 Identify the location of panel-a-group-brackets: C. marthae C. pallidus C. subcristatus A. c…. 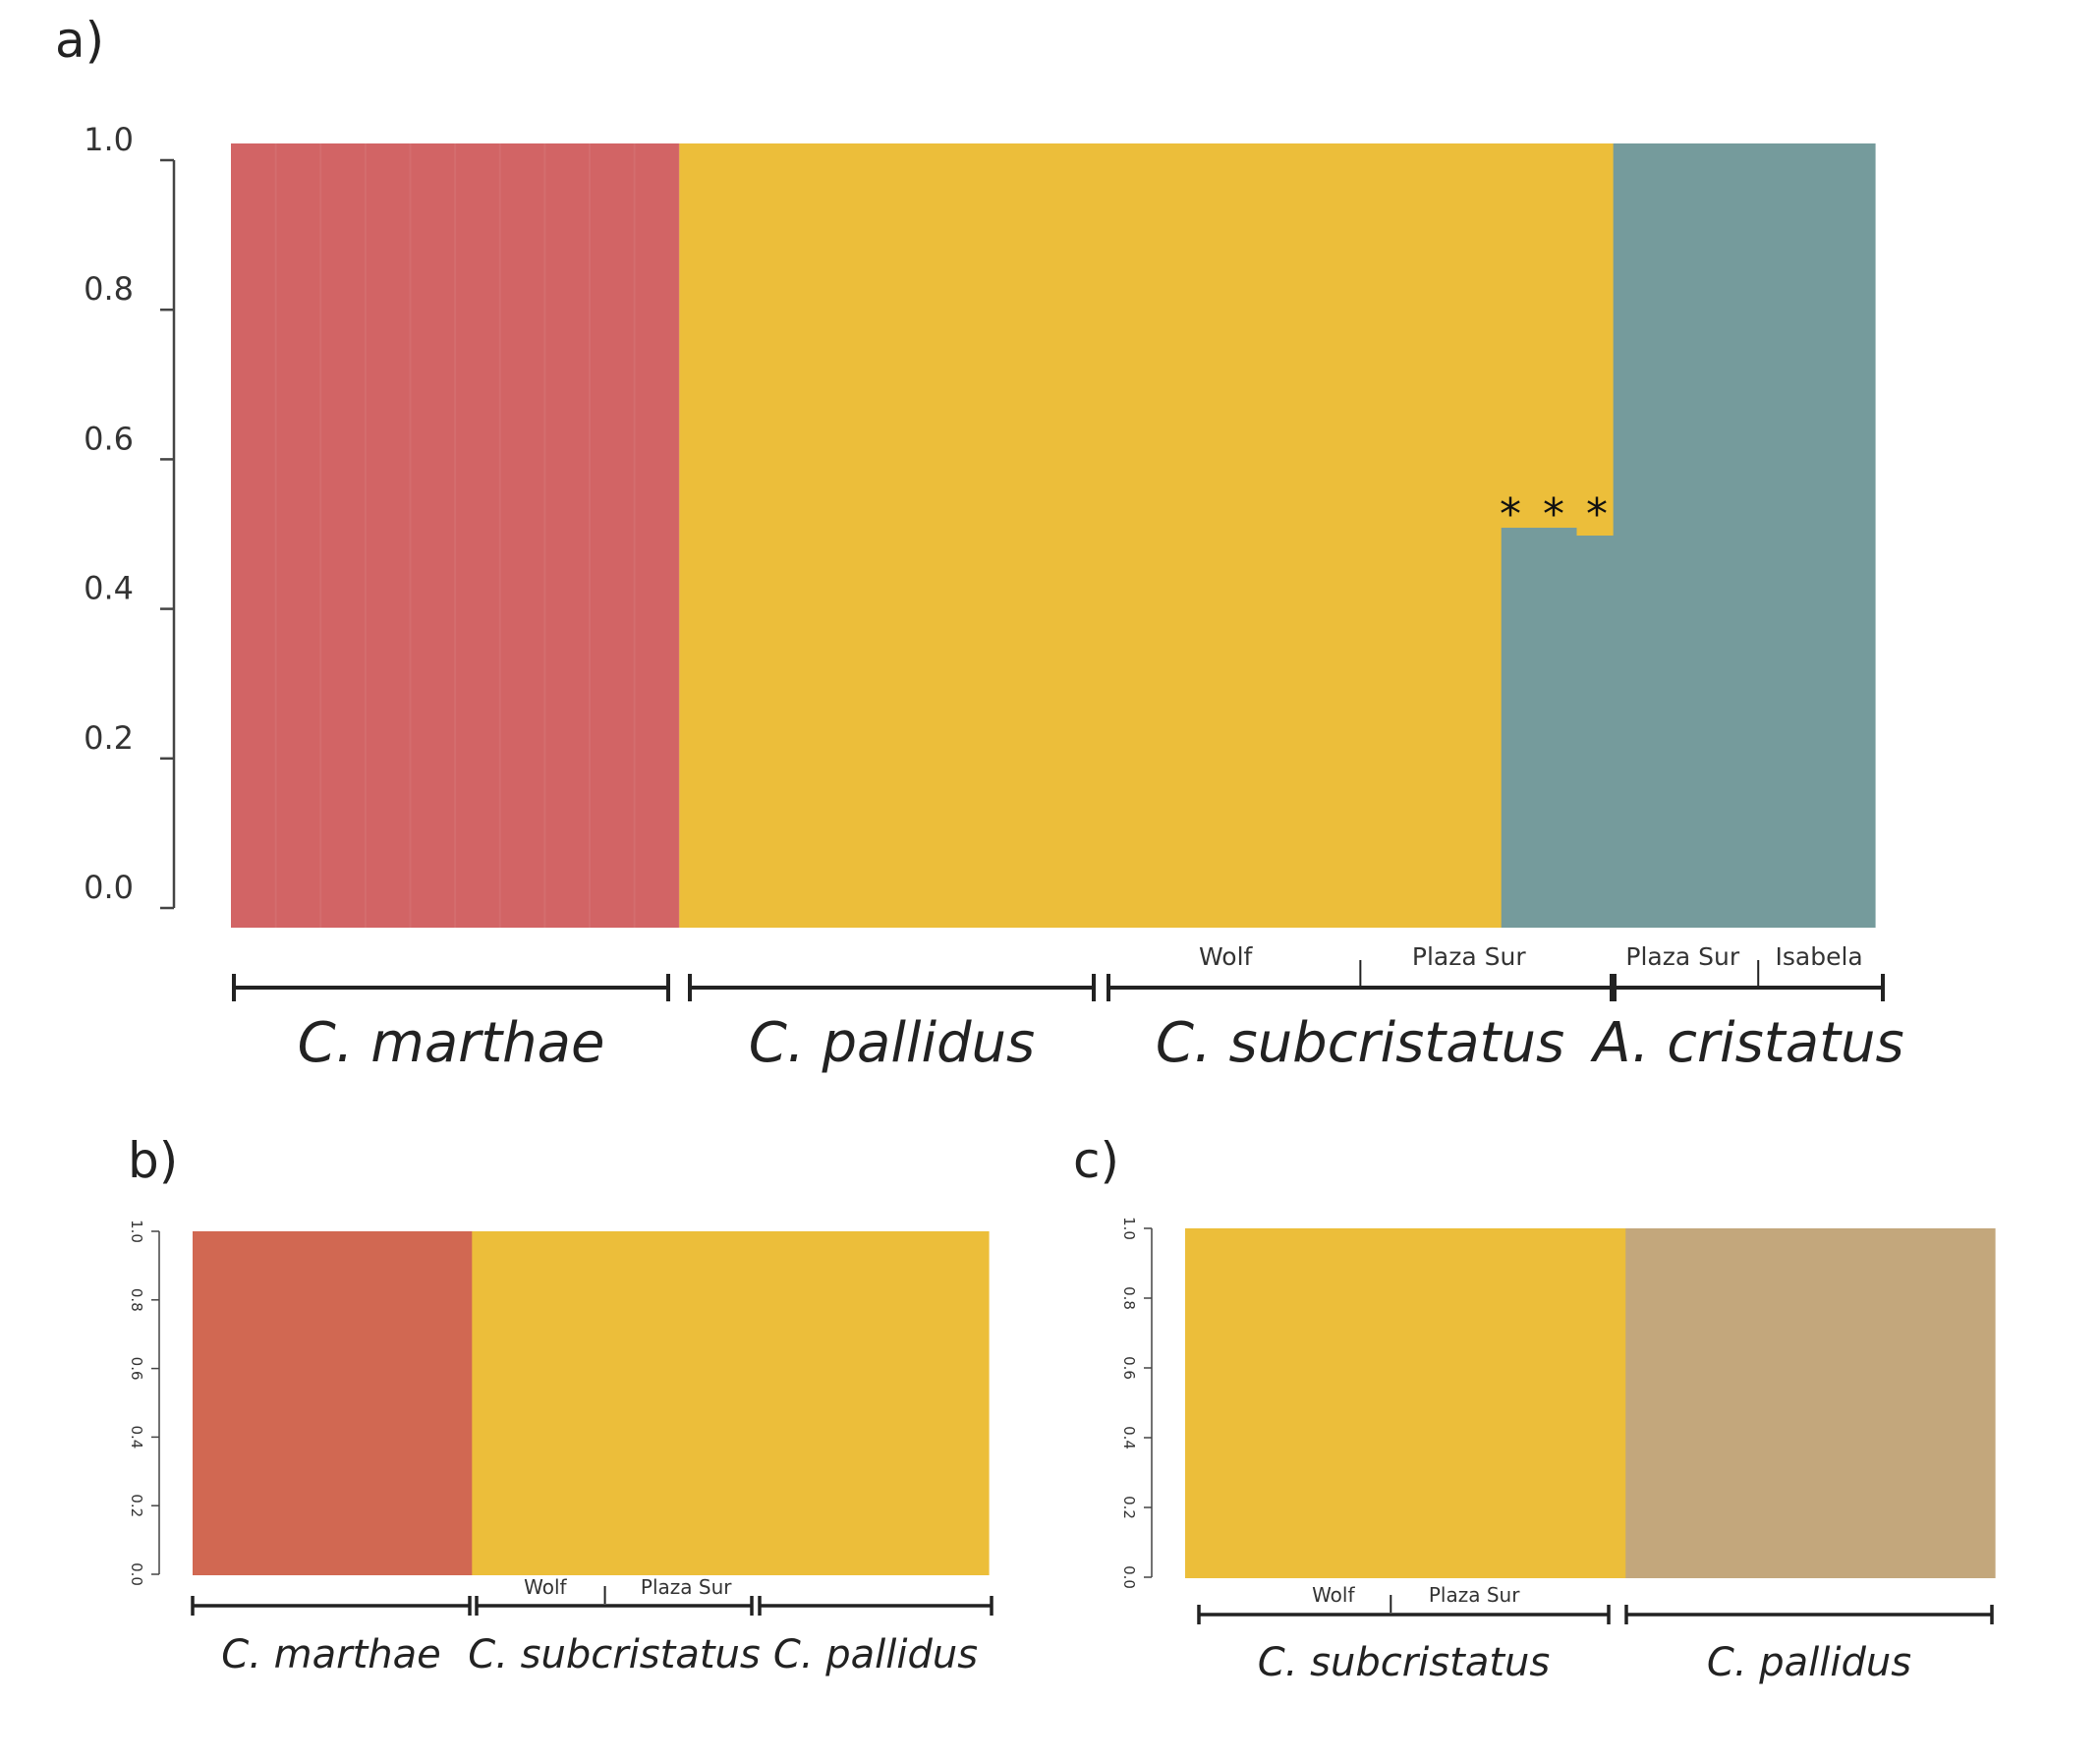
(1068, 1008).